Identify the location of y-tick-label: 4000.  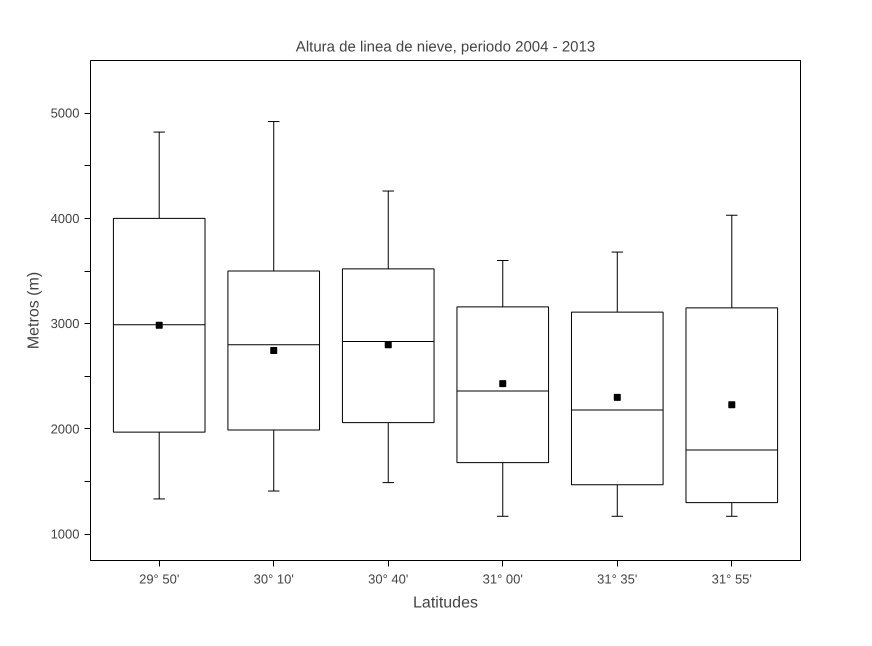
(65, 218).